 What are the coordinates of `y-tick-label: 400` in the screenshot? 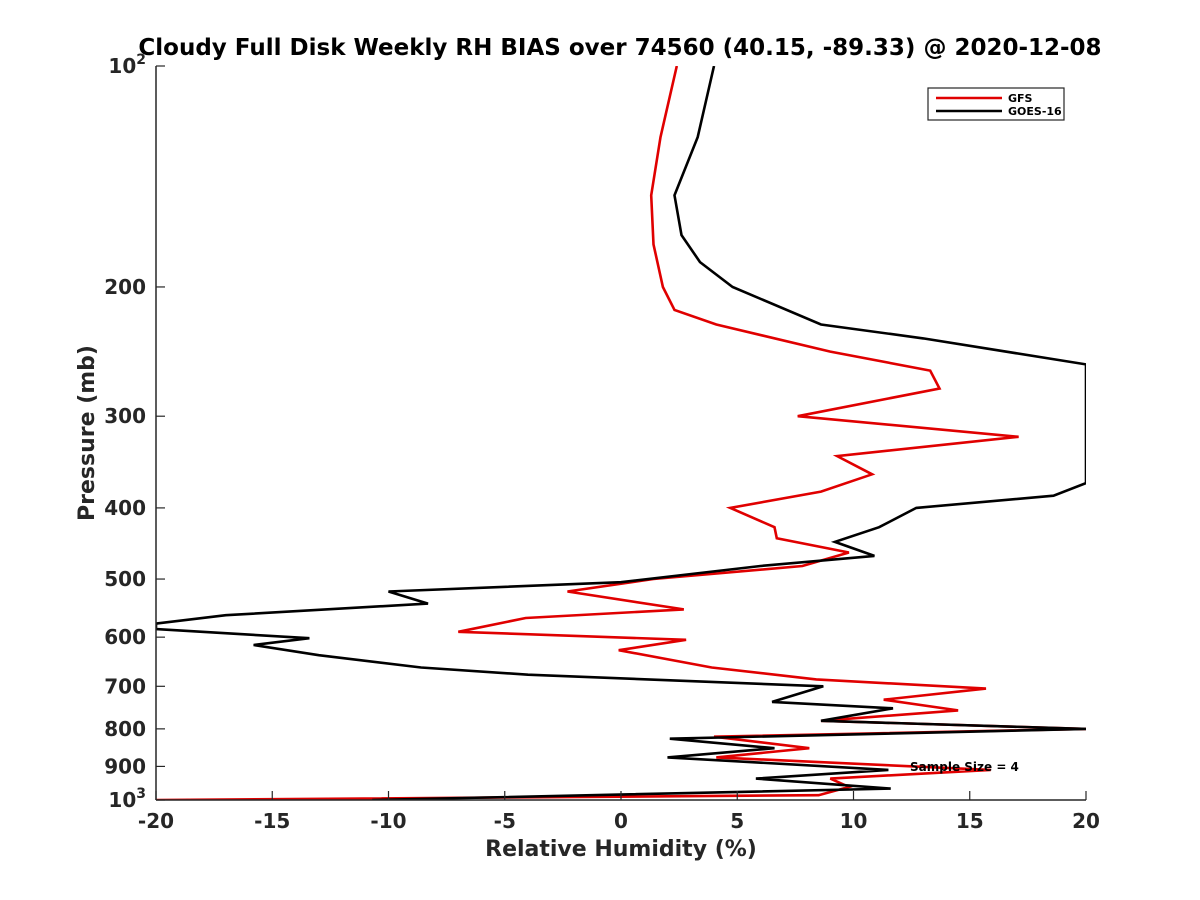 It's located at (125, 508).